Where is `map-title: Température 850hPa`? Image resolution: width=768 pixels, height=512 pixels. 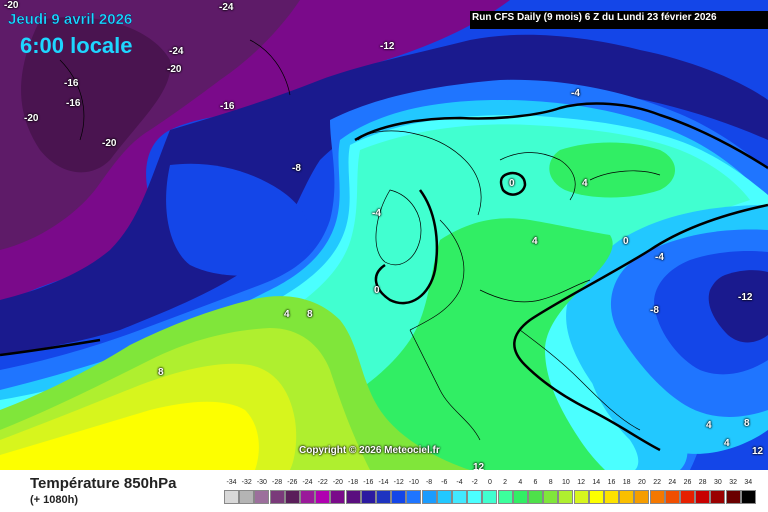 map-title: Température 850hPa is located at coordinates (103, 483).